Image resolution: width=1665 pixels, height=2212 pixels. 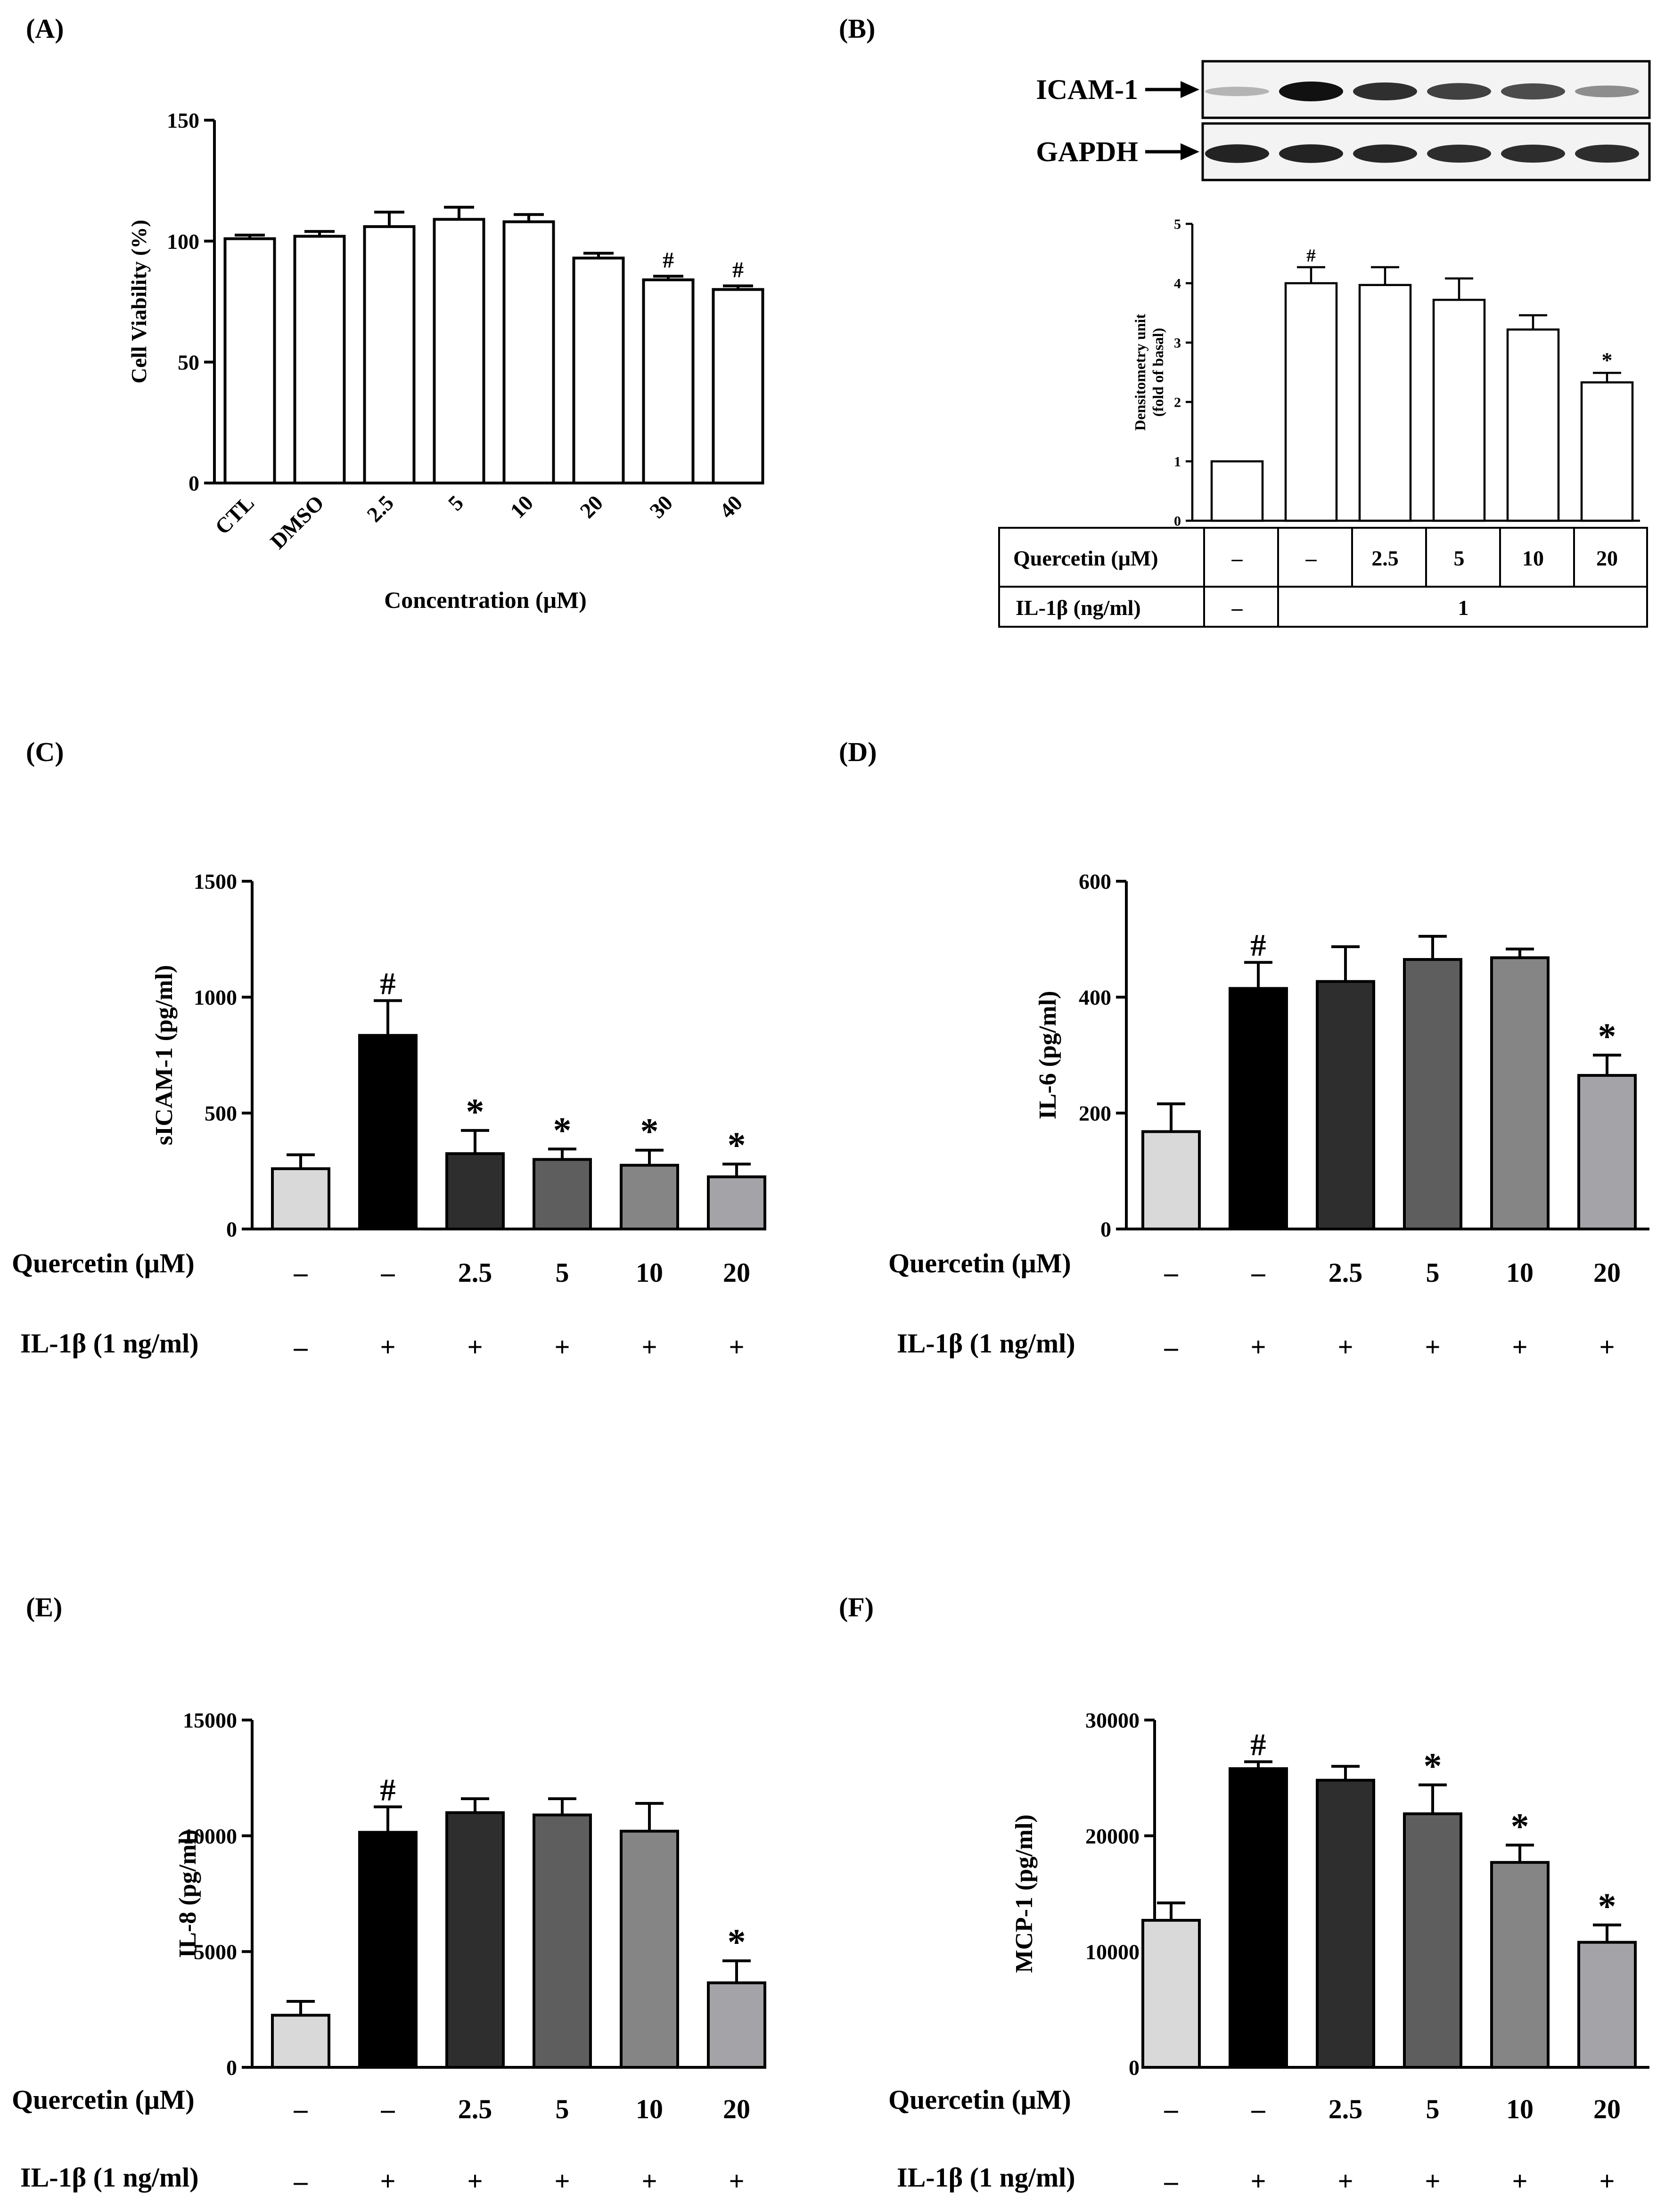 What do you see at coordinates (1177, 343) in the screenshot?
I see `y-tick-label: 3` at bounding box center [1177, 343].